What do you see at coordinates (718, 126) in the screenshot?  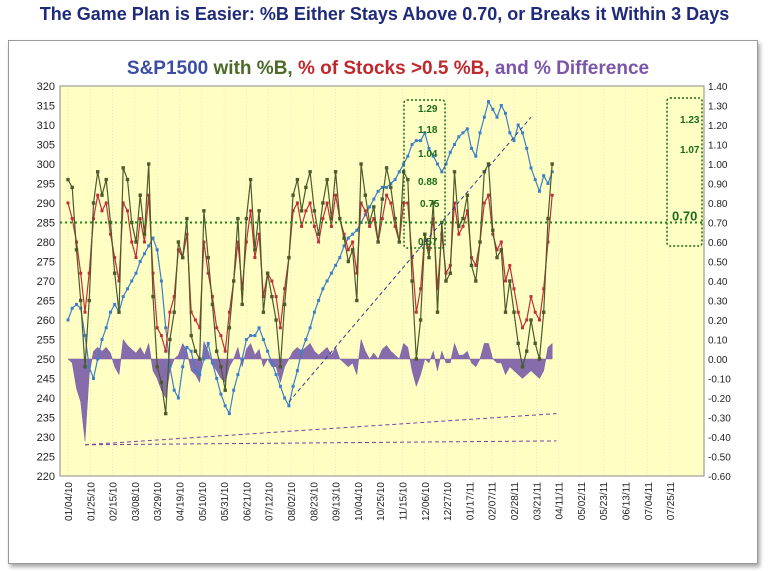 I see `y-right-tick-label: 1.20` at bounding box center [718, 126].